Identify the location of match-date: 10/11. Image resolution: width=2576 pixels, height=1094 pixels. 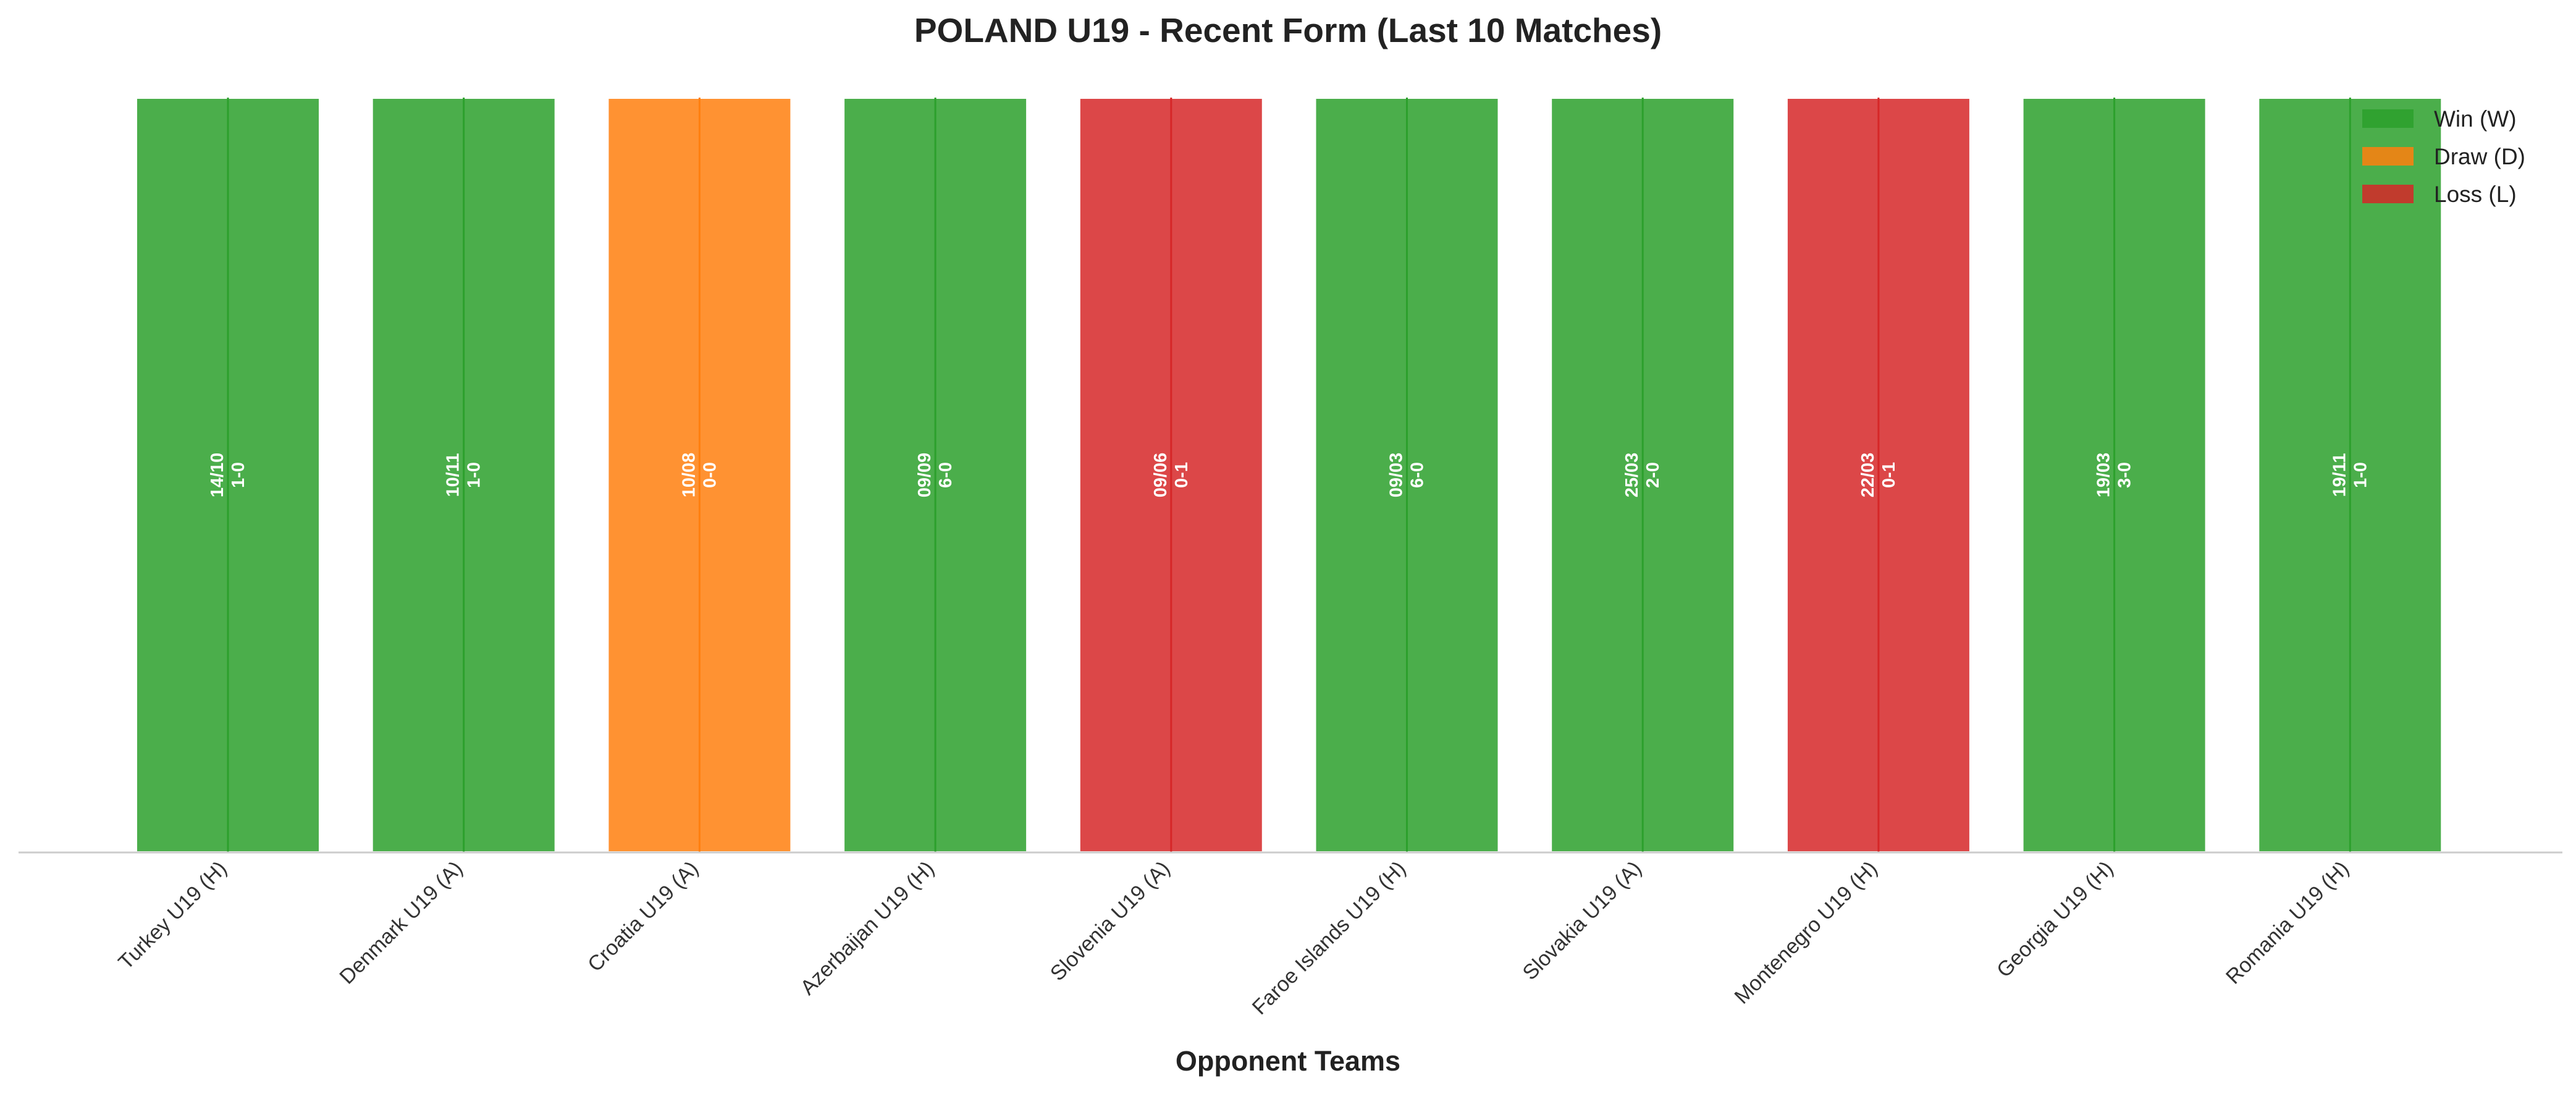
(453, 475).